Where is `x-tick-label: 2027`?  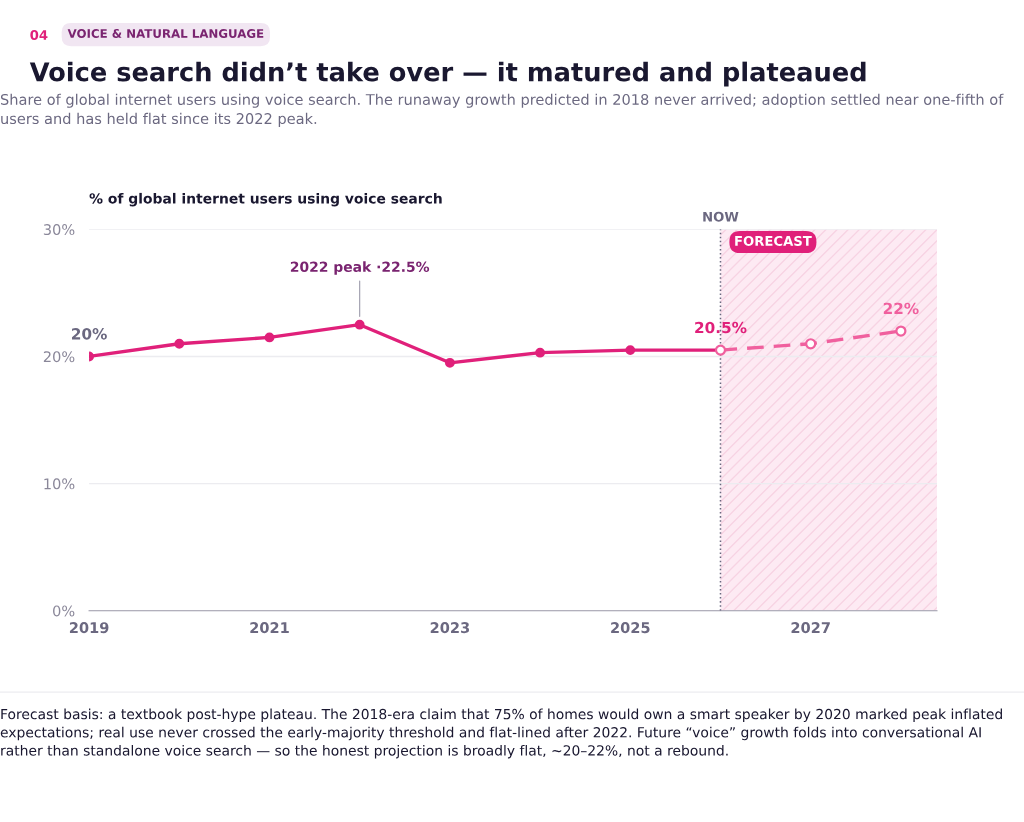 x-tick-label: 2027 is located at coordinates (810, 628).